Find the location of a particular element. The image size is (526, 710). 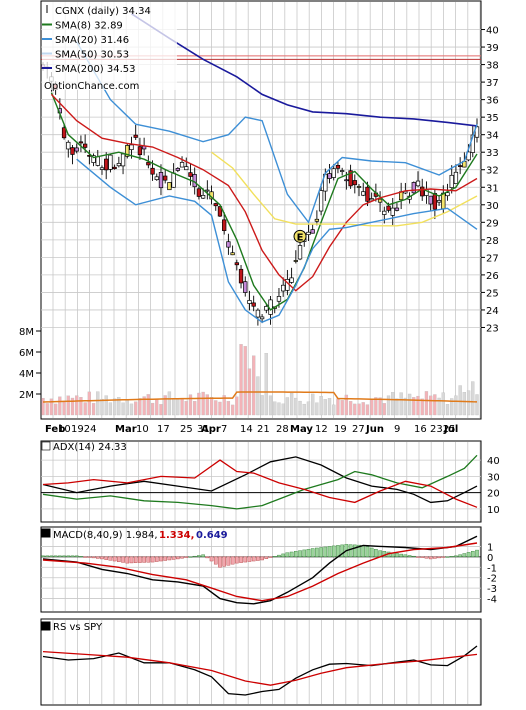

adx-line--di is located at coordinates (260, 483).